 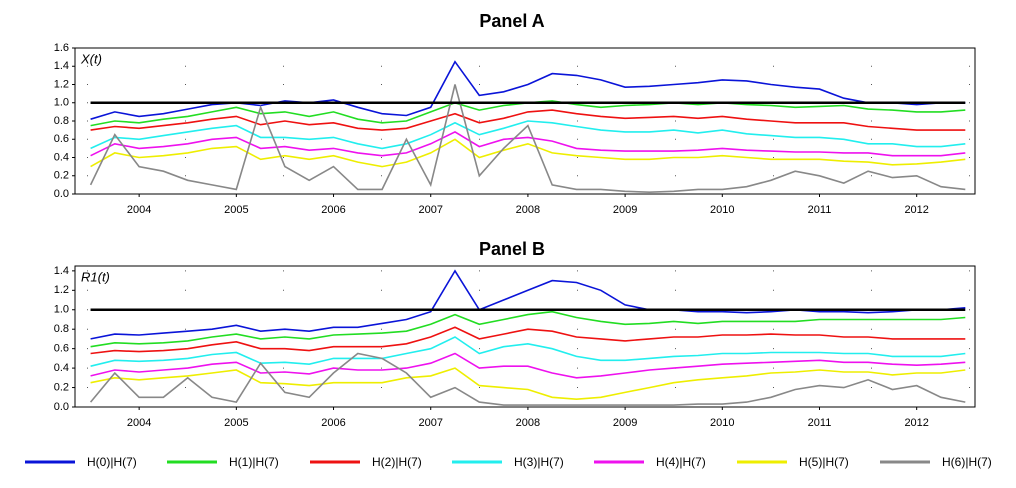 I want to click on legend-label: H(6)|H(7), so click(x=967, y=462).